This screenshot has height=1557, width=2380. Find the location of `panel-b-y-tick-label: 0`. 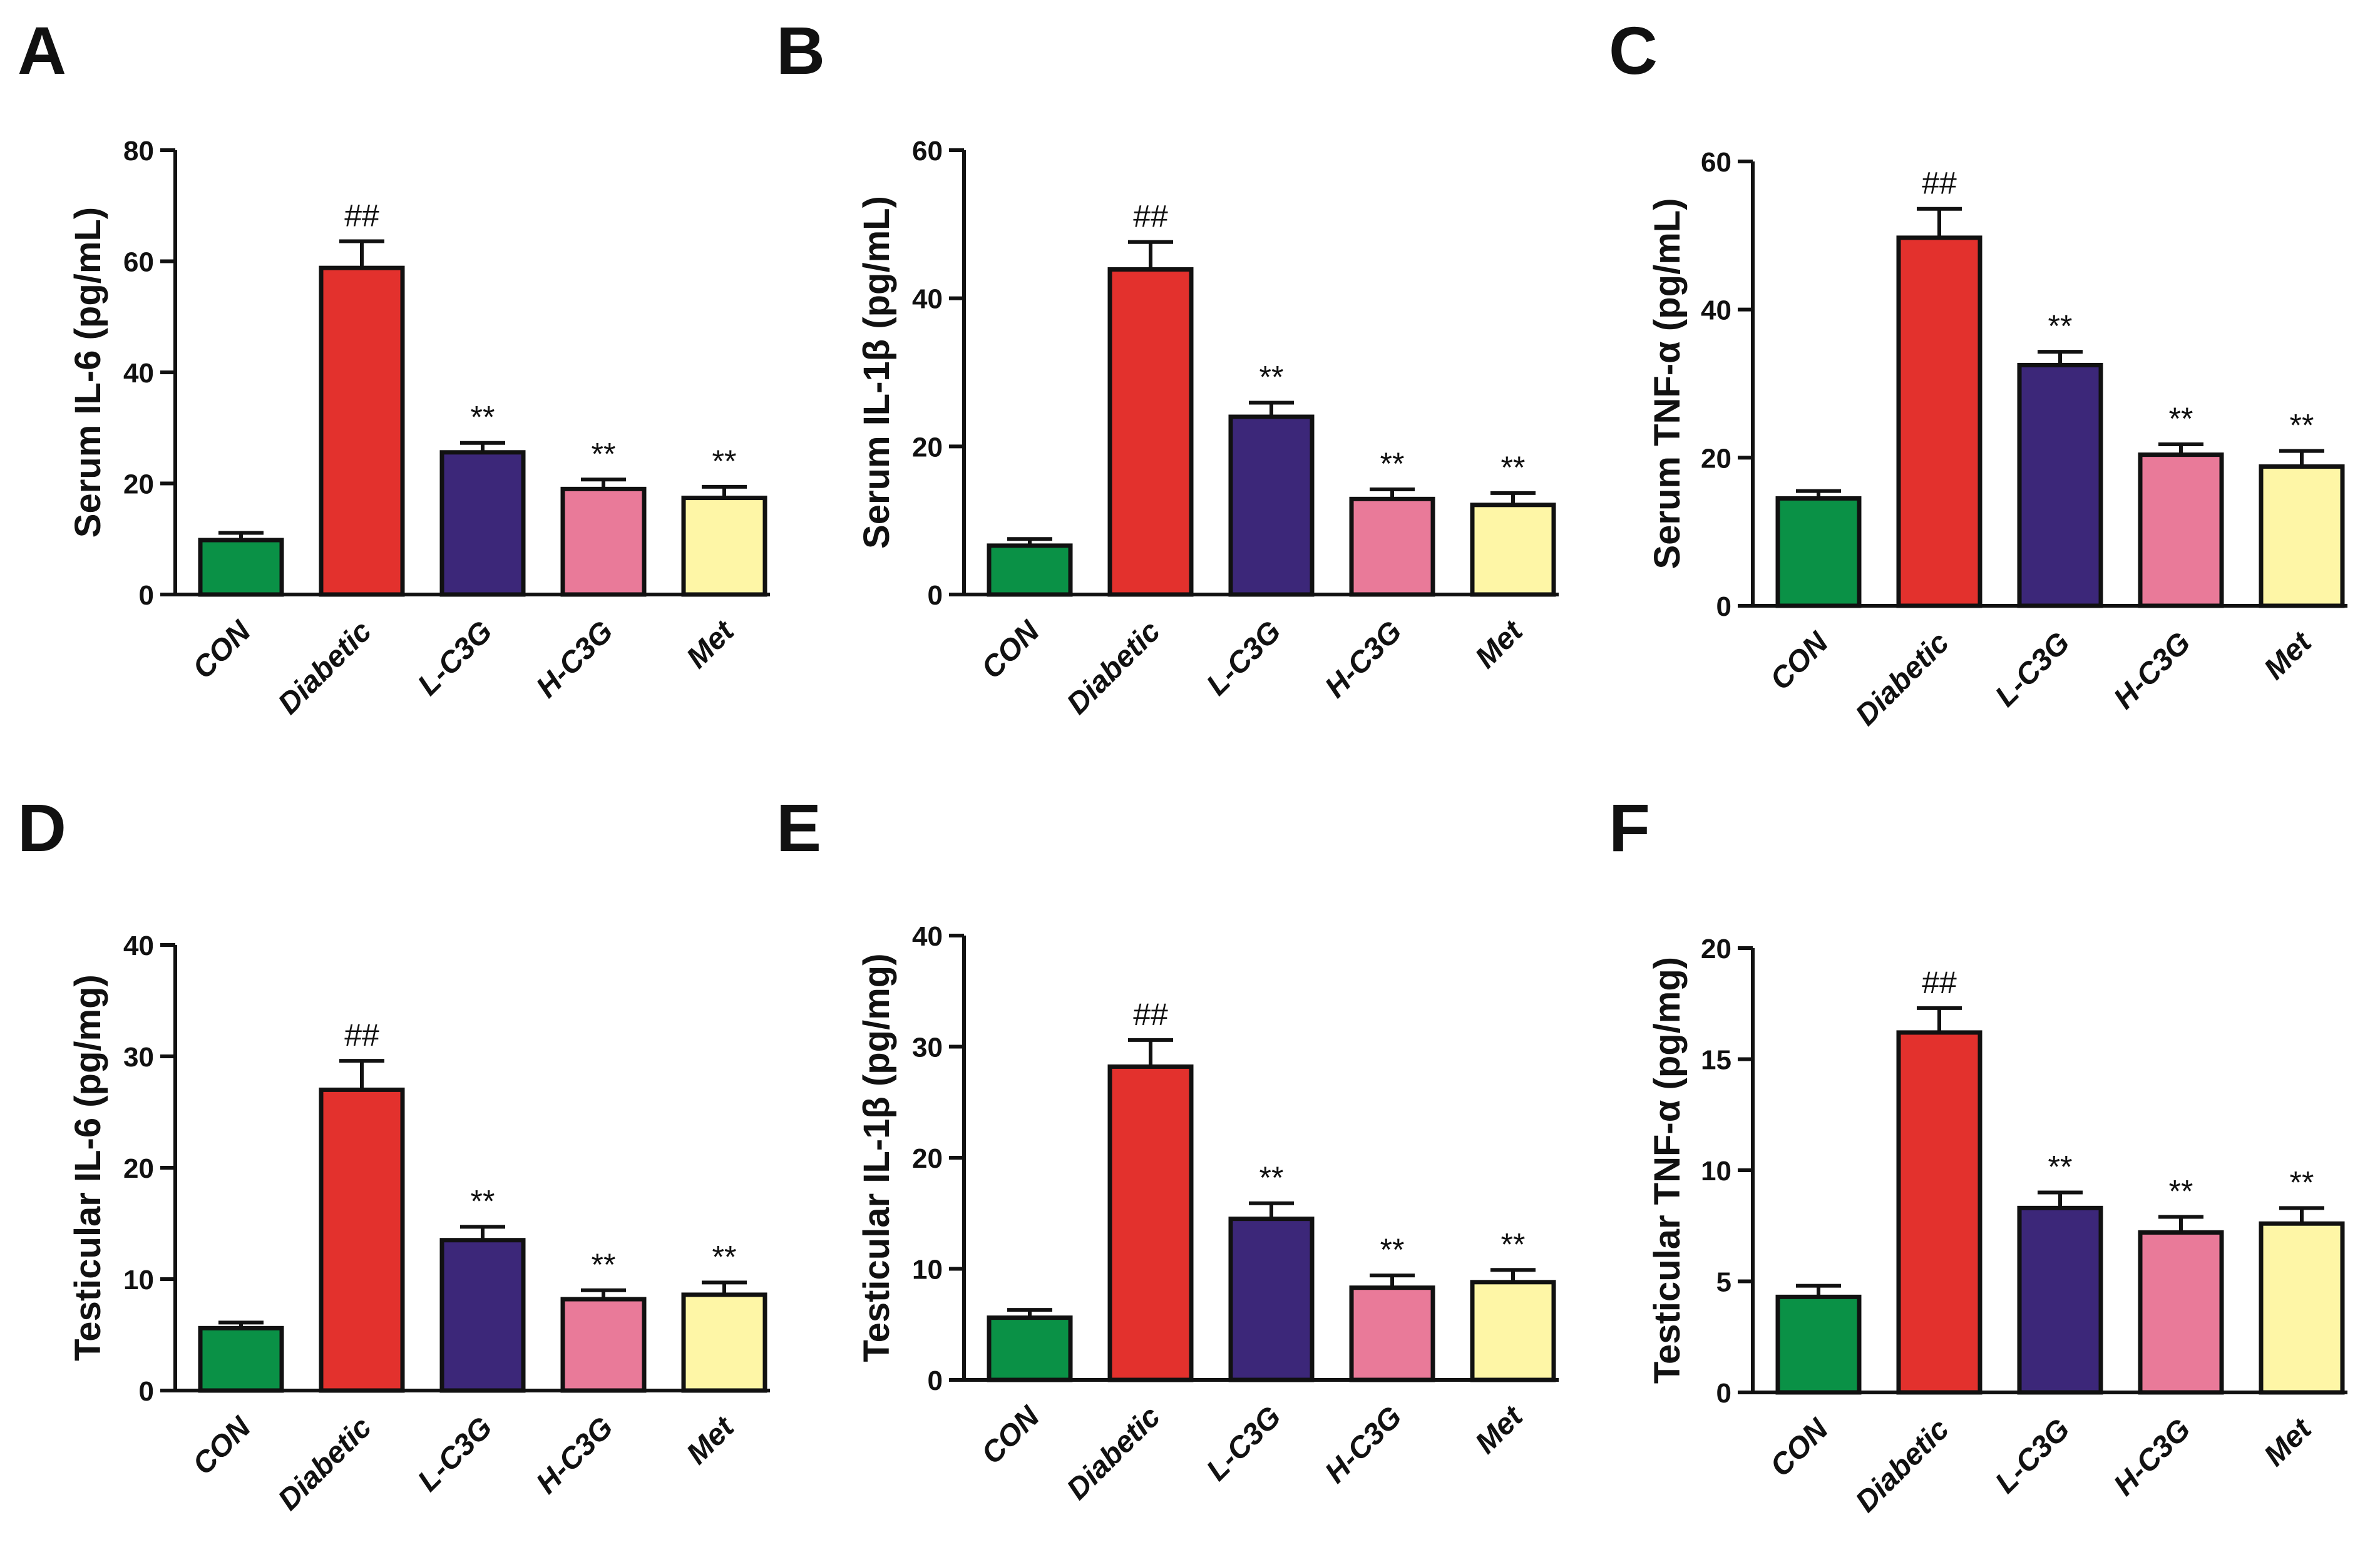

panel-b-y-tick-label: 0 is located at coordinates (935, 595).